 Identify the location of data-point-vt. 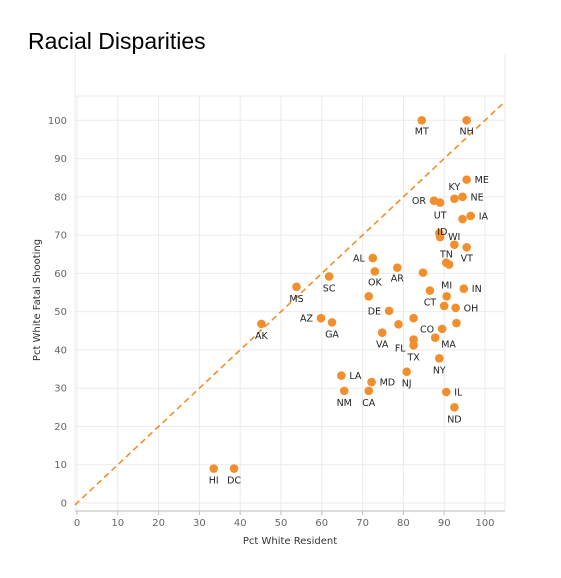
(466, 247).